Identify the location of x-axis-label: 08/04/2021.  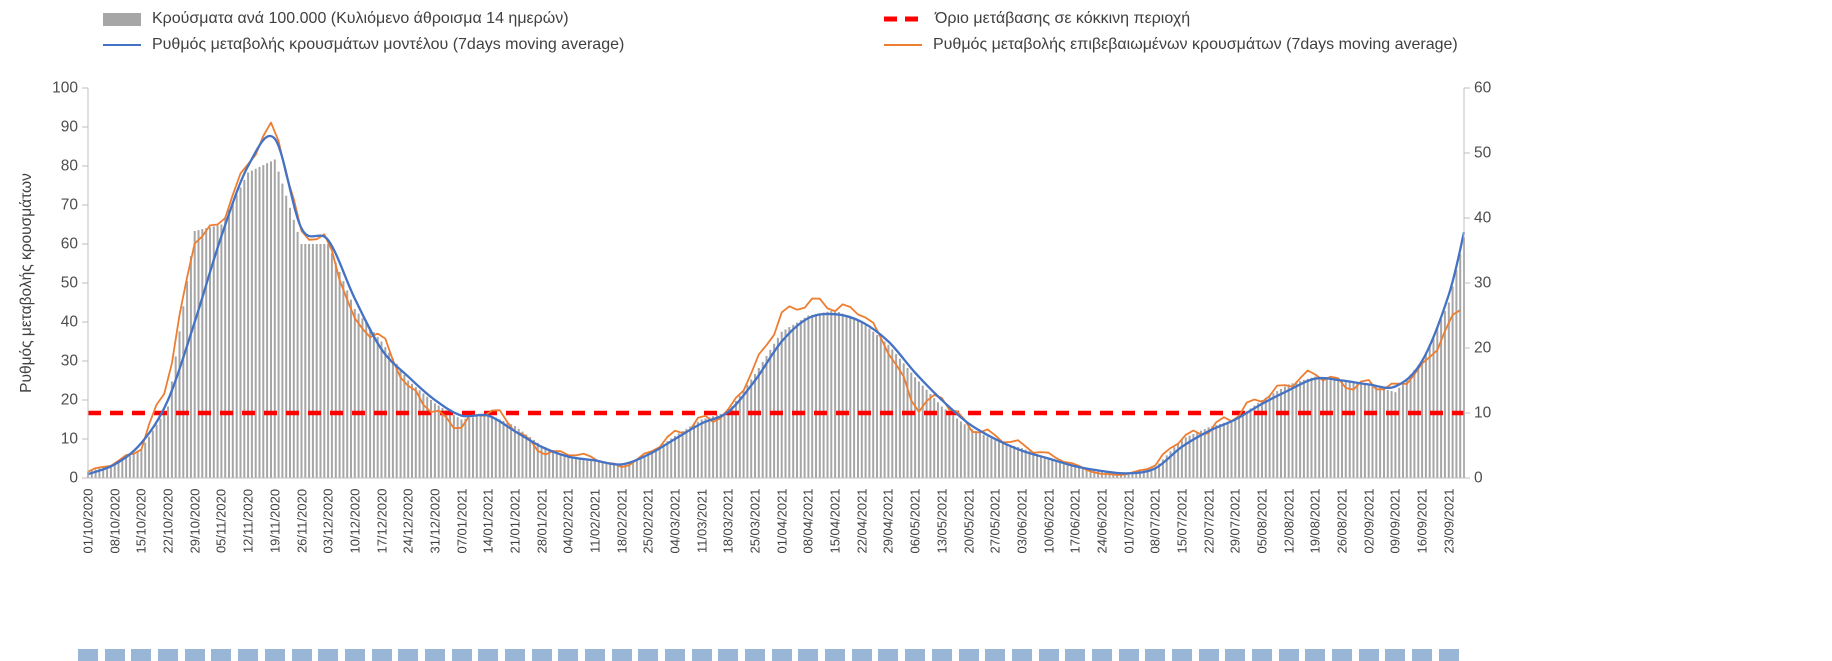
(808, 521).